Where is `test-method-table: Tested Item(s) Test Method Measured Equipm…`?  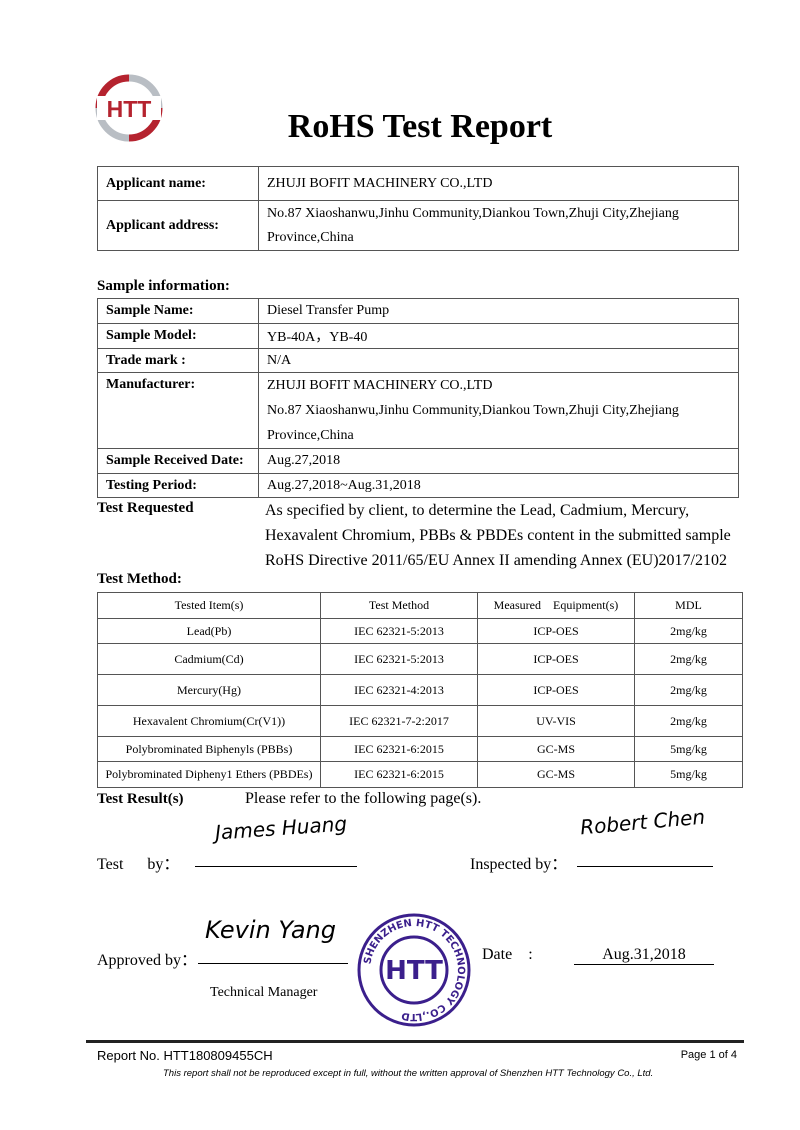 test-method-table: Tested Item(s) Test Method Measured Equipm… is located at coordinates (420, 690).